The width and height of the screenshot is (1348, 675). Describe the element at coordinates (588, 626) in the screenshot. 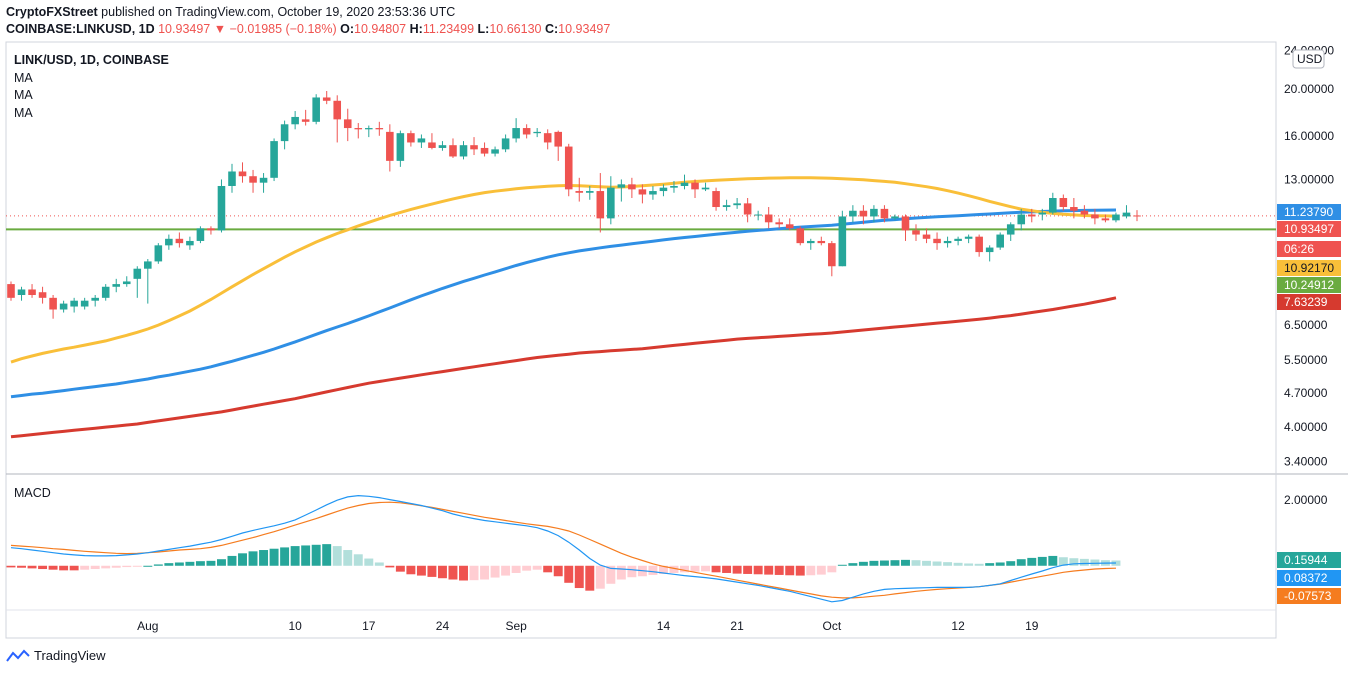

I see `time-axis: Aug 10 17 24 Sep 14 21 Oct 12 19` at that location.